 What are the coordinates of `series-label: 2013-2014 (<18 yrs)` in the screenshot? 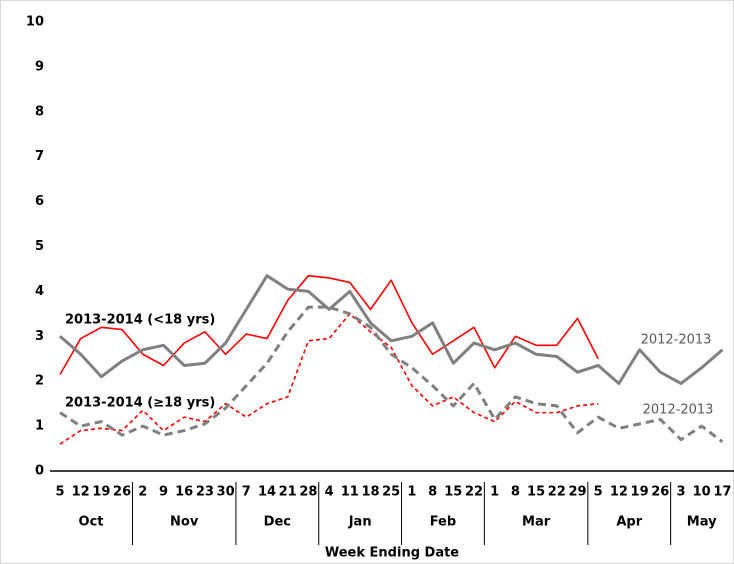 It's located at (140, 320).